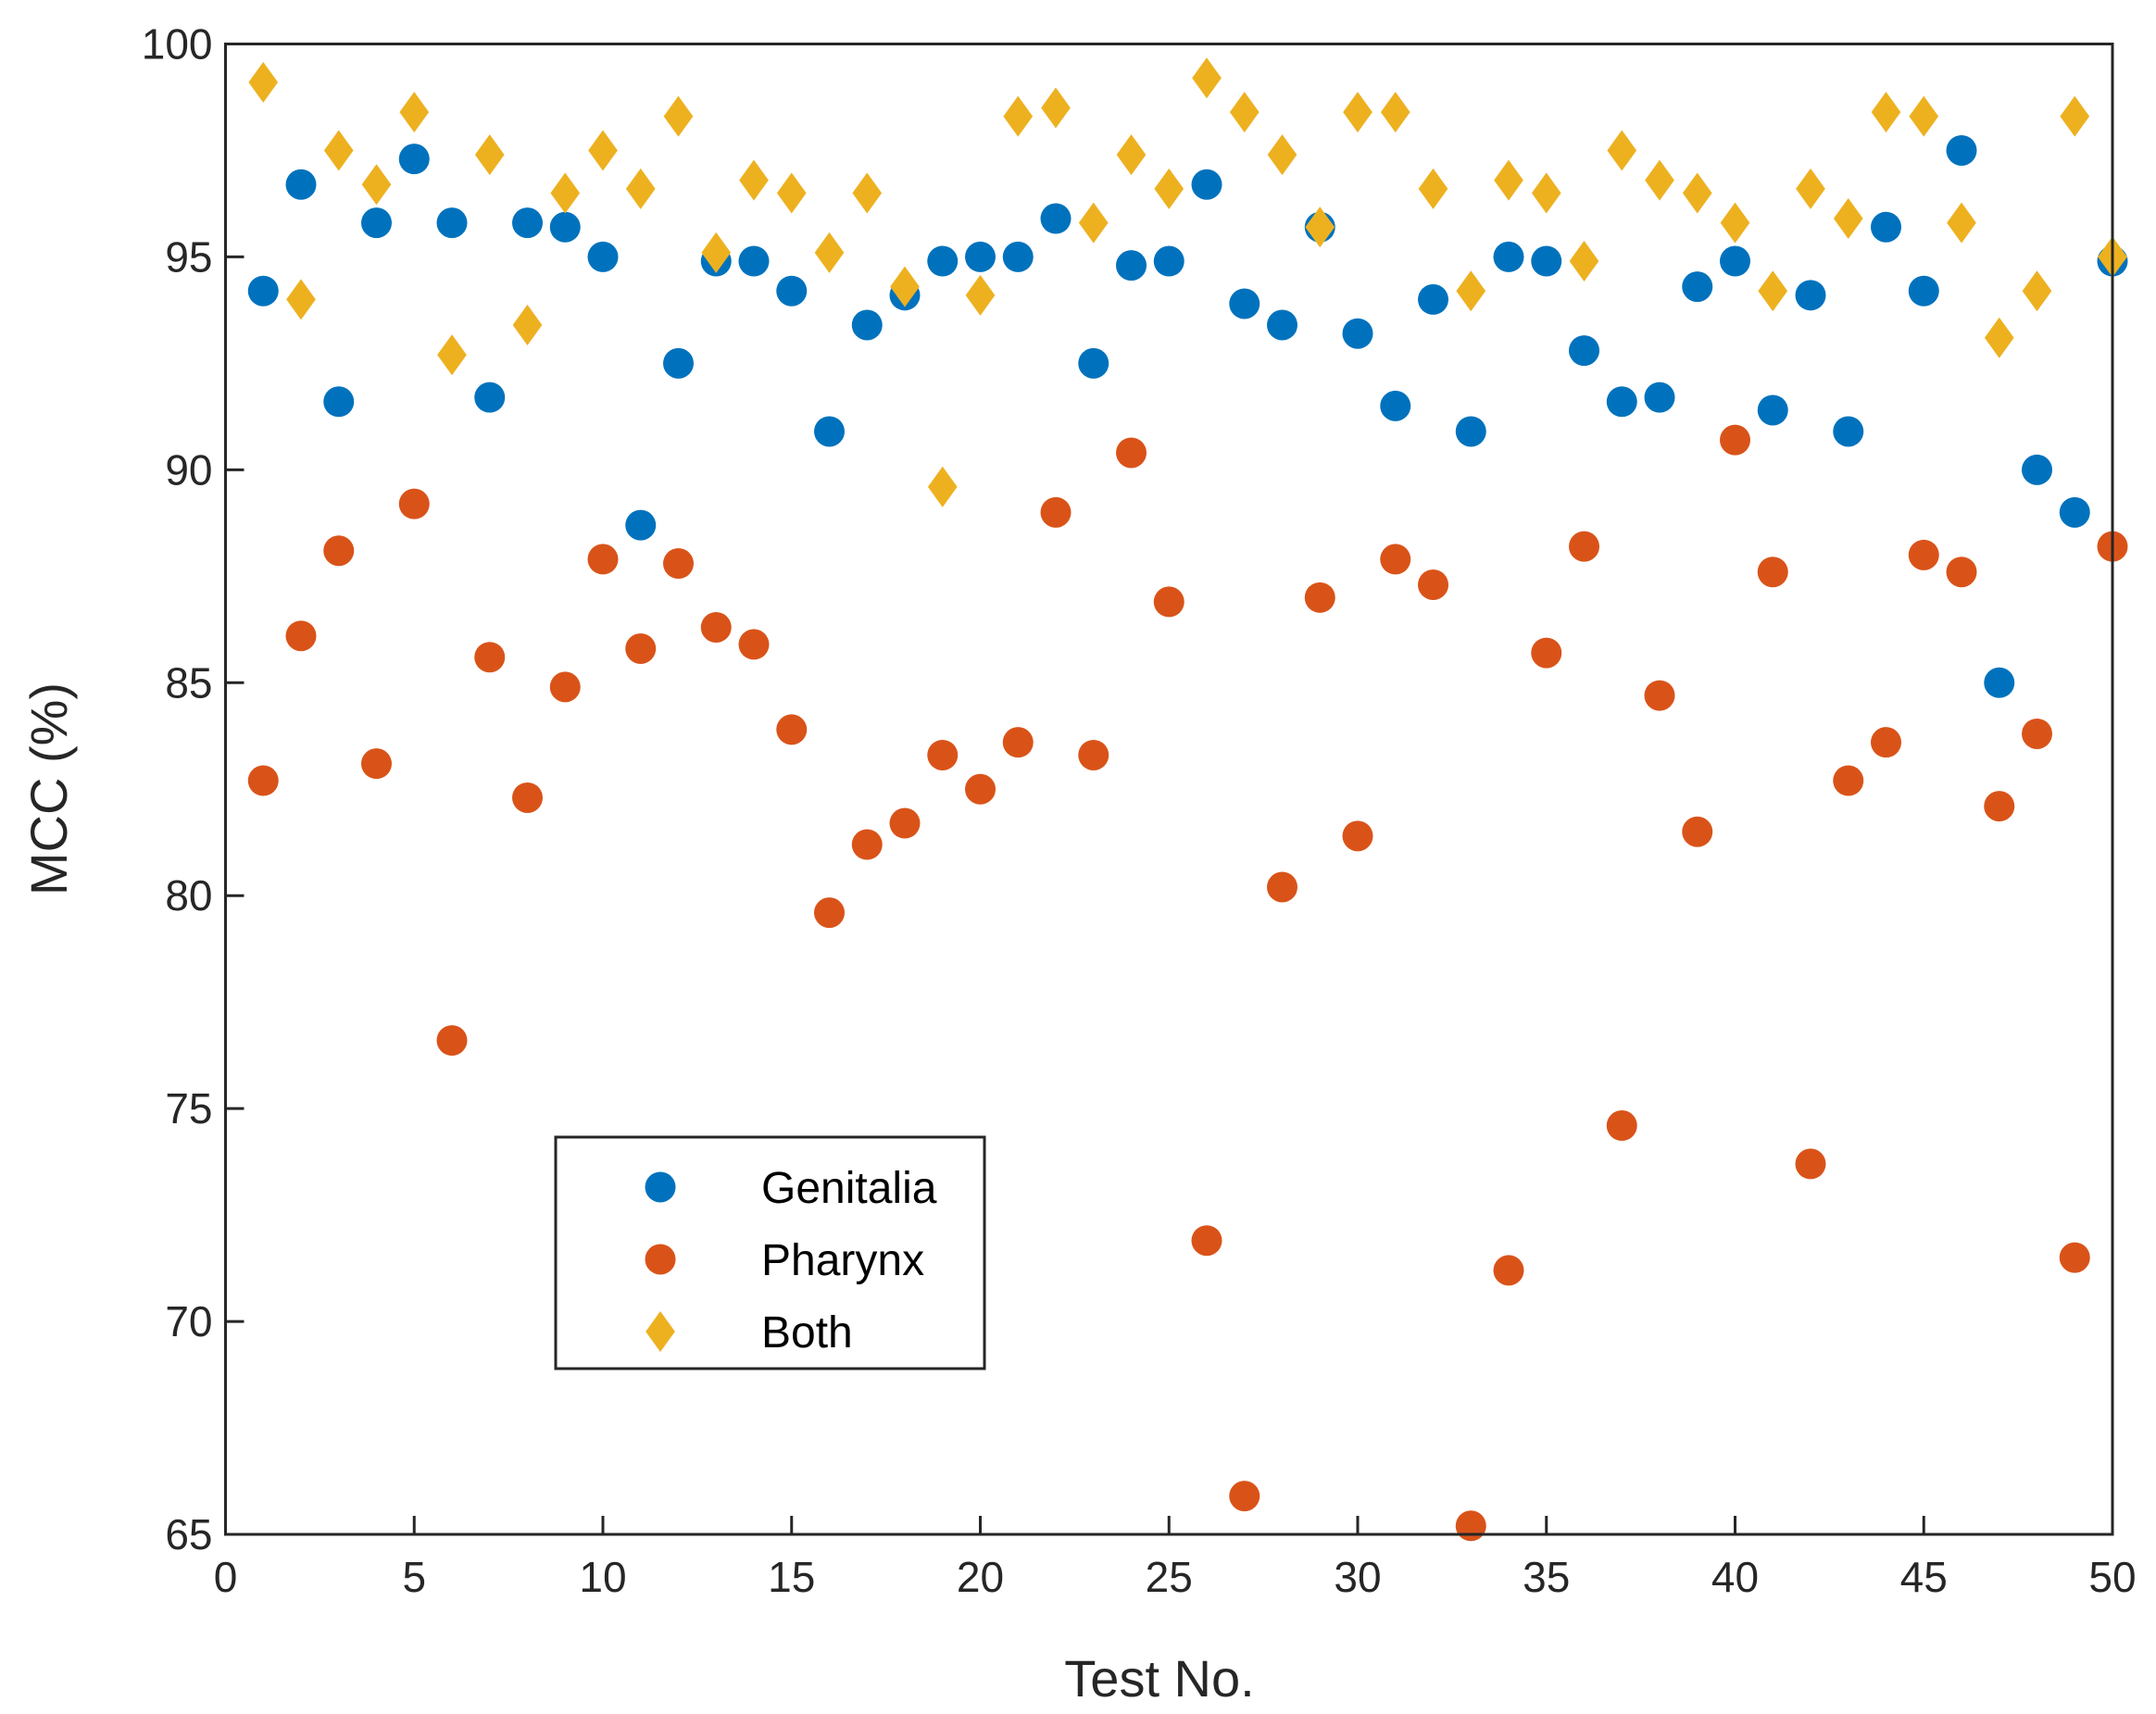  I want to click on y-tick-label: 75, so click(188, 1108).